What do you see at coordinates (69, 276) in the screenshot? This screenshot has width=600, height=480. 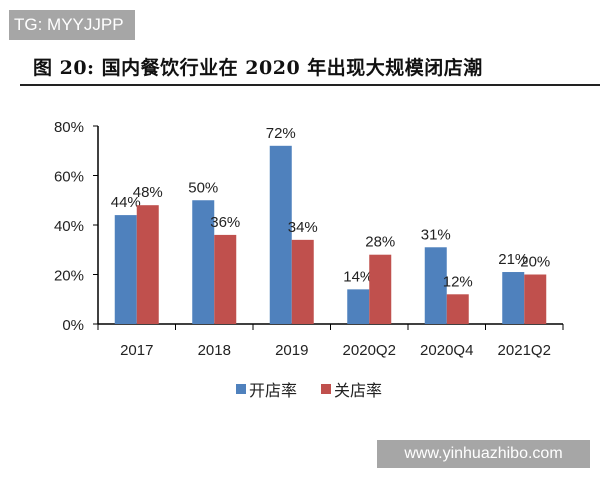 I see `y-tick-label: 20%` at bounding box center [69, 276].